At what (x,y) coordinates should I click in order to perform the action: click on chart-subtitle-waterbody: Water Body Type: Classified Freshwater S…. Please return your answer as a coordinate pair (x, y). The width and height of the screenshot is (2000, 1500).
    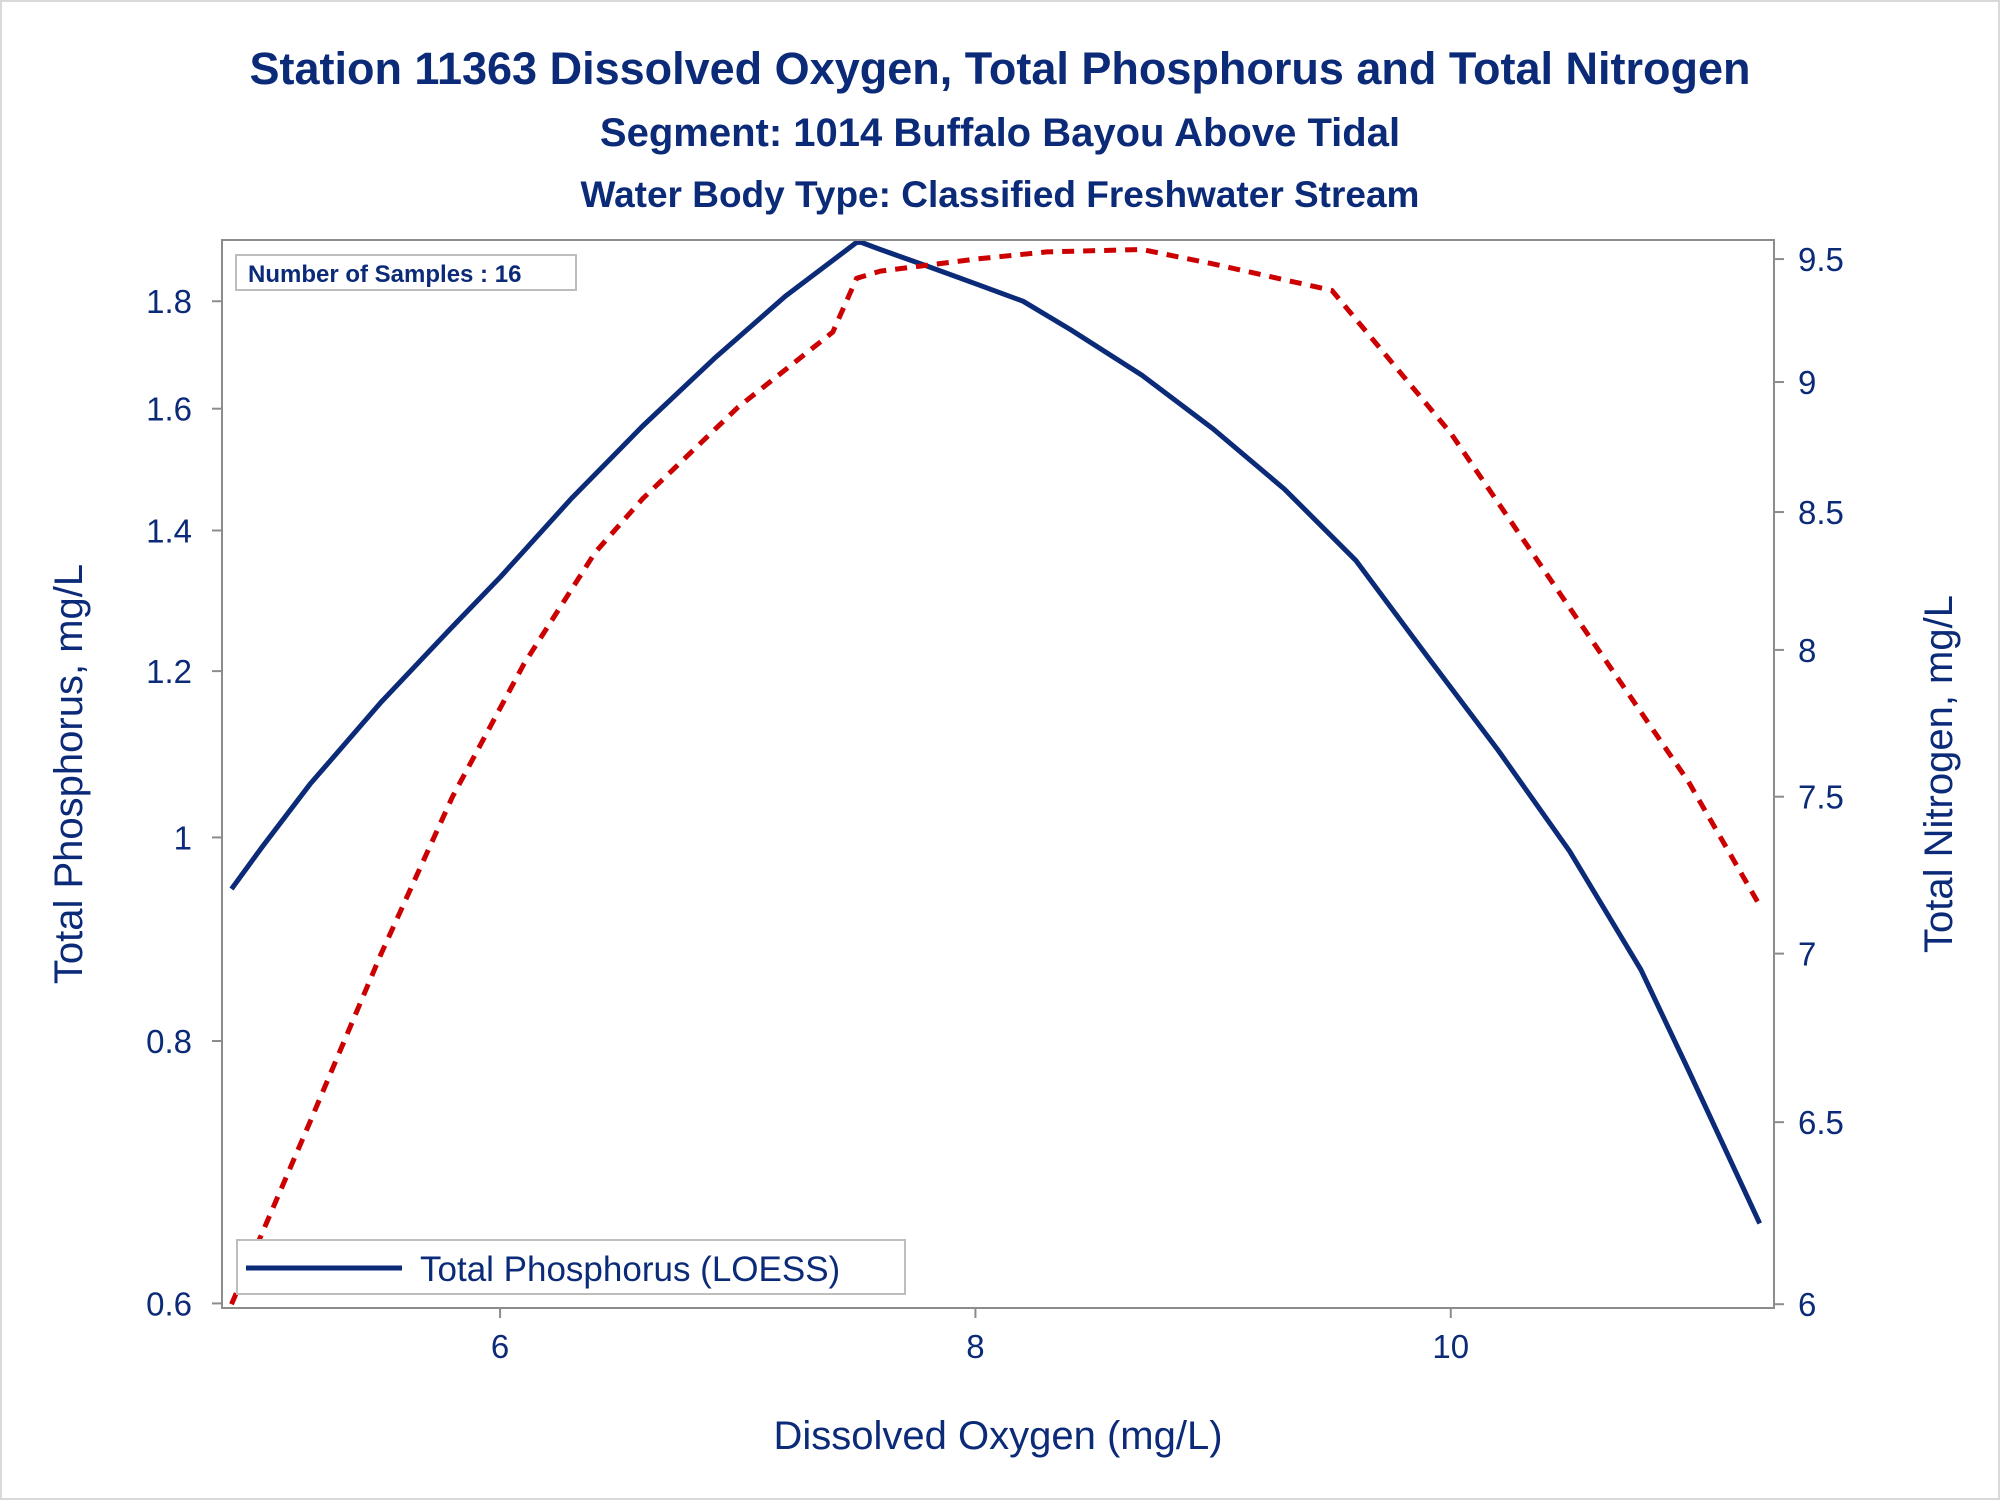
    Looking at the image, I should click on (1000, 194).